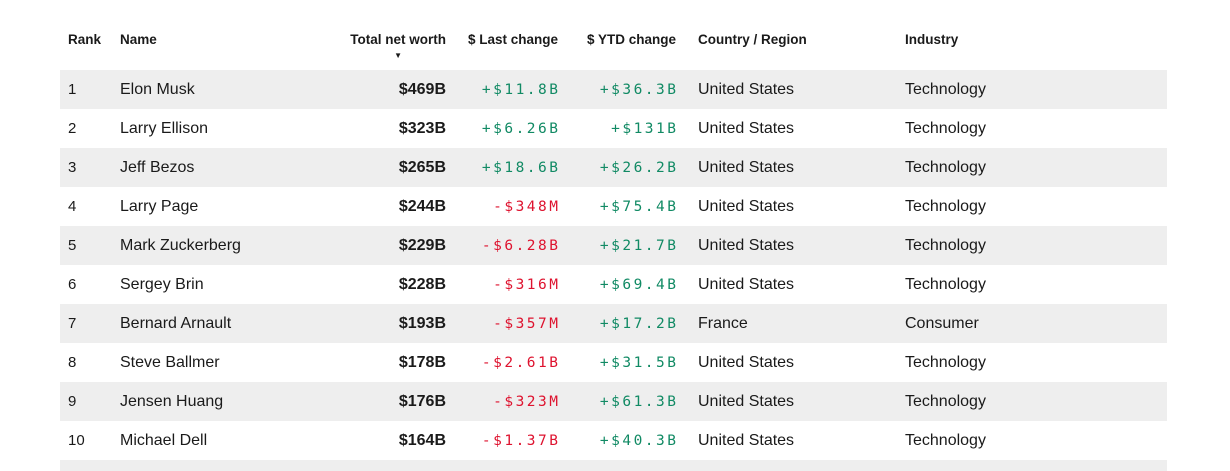  I want to click on name-cell: Michael Dell, so click(164, 440).